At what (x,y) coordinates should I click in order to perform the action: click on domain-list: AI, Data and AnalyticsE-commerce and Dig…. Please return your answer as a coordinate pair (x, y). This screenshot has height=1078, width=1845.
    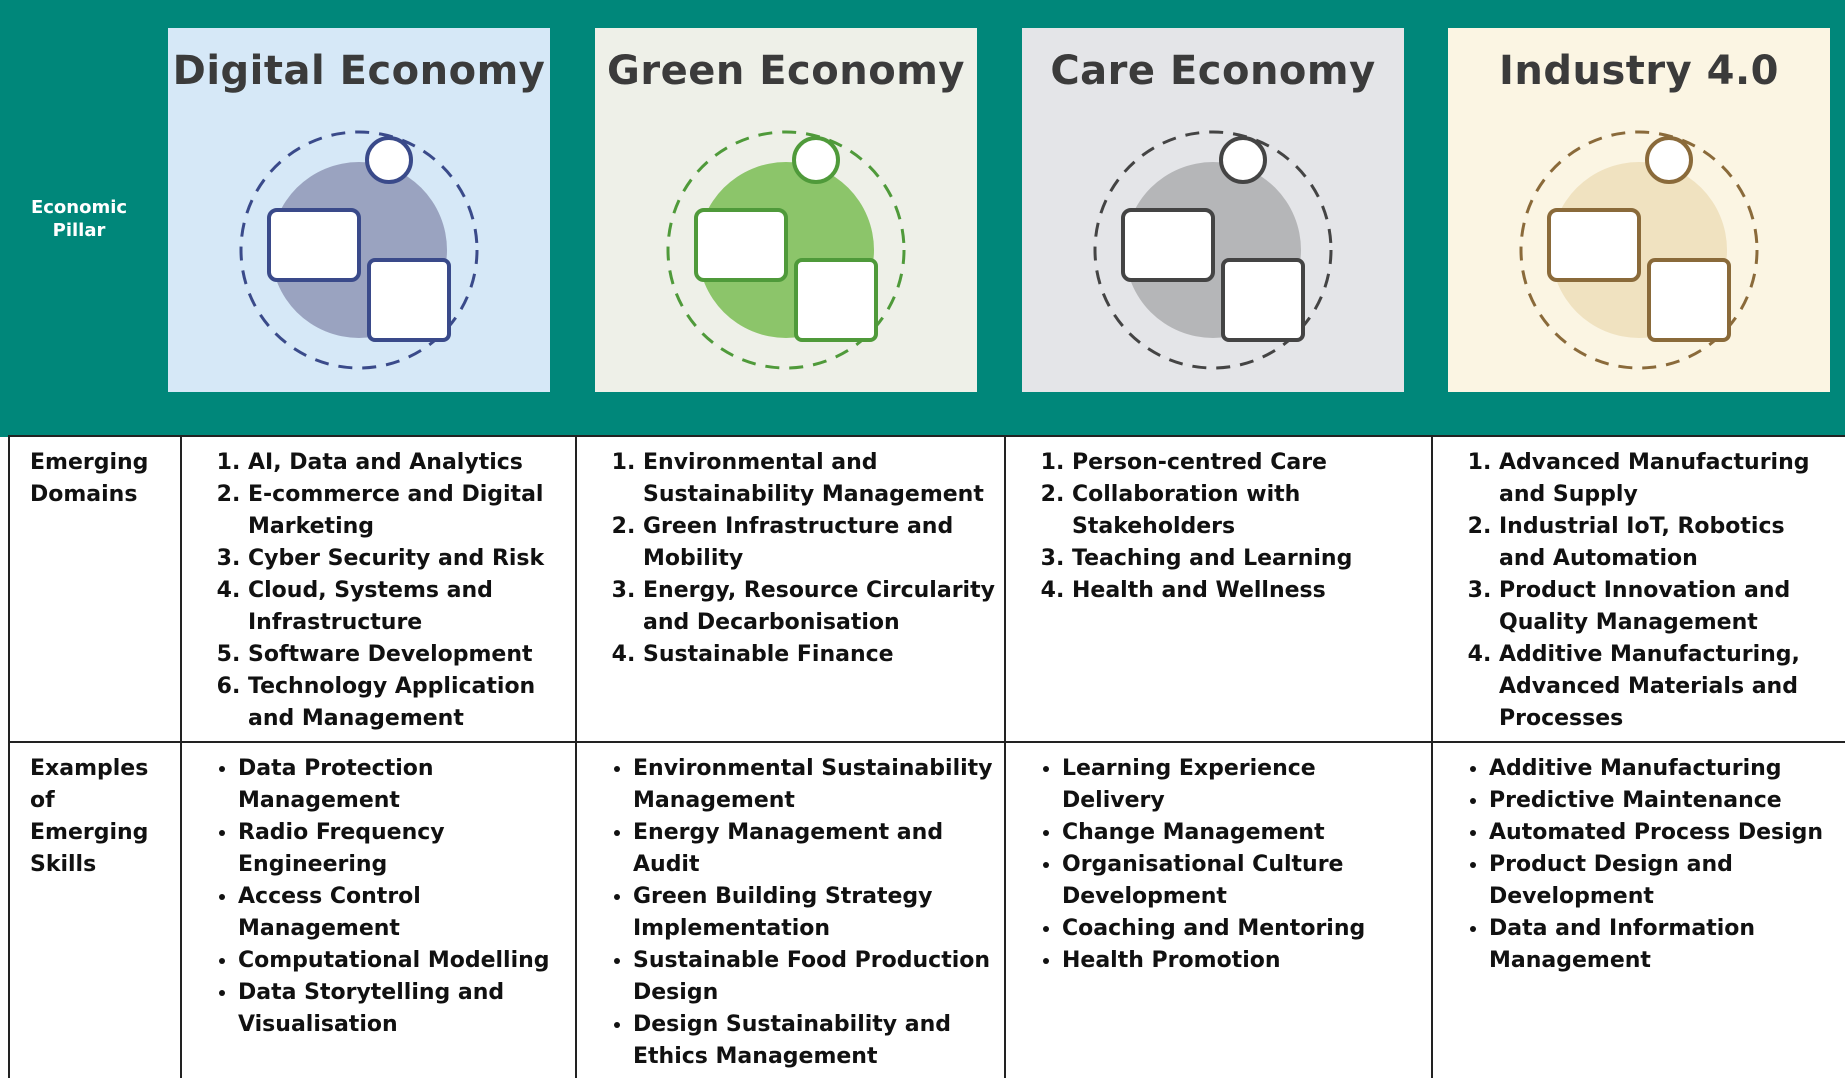
    Looking at the image, I should click on (383, 591).